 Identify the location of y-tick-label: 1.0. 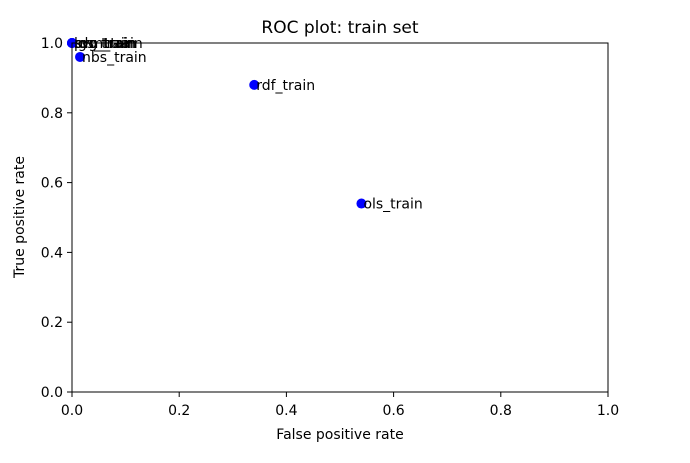
(52, 44).